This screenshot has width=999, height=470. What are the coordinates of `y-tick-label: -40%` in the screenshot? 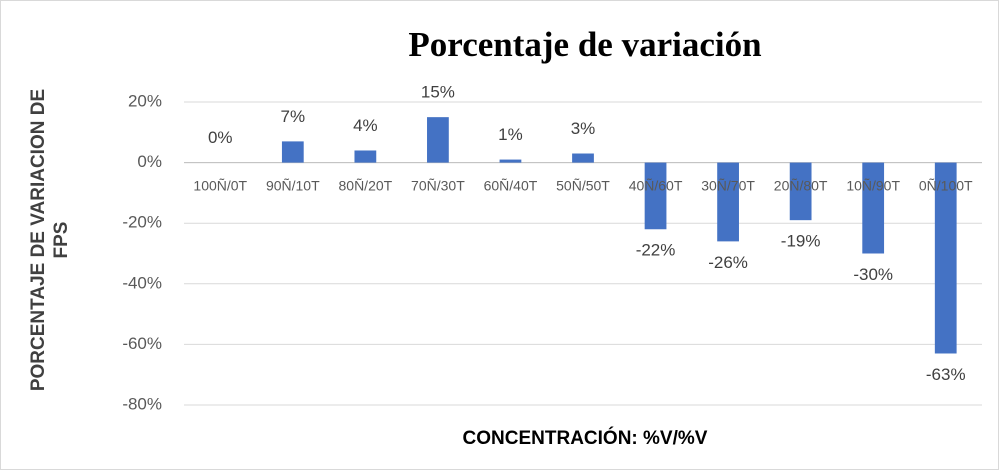 It's located at (142, 282).